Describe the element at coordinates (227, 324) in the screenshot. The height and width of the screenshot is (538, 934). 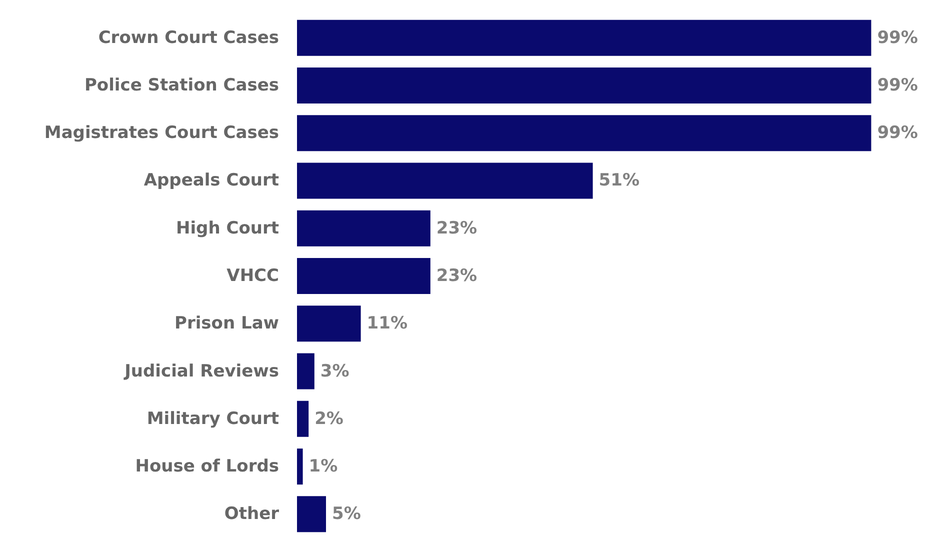
I see `y-tick-label: Prison Law` at that location.